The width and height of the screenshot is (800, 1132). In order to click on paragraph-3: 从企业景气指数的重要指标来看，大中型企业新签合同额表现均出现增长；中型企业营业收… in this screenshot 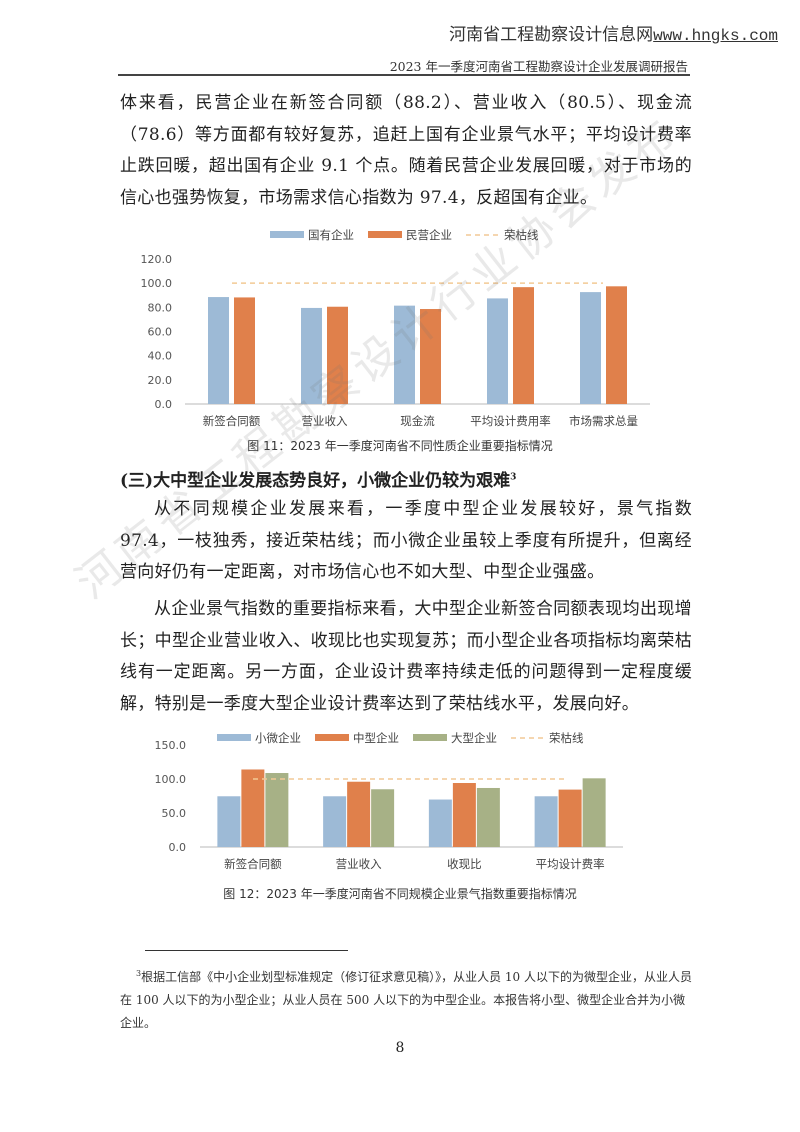, I will do `click(406, 656)`.